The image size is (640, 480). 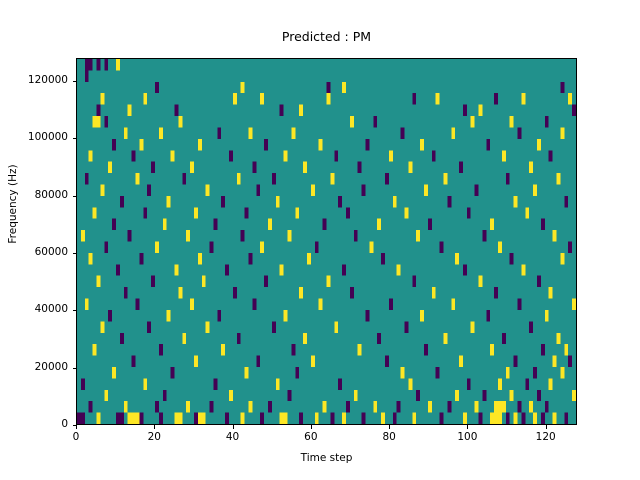 I want to click on x-tick-label: 60, so click(x=311, y=437).